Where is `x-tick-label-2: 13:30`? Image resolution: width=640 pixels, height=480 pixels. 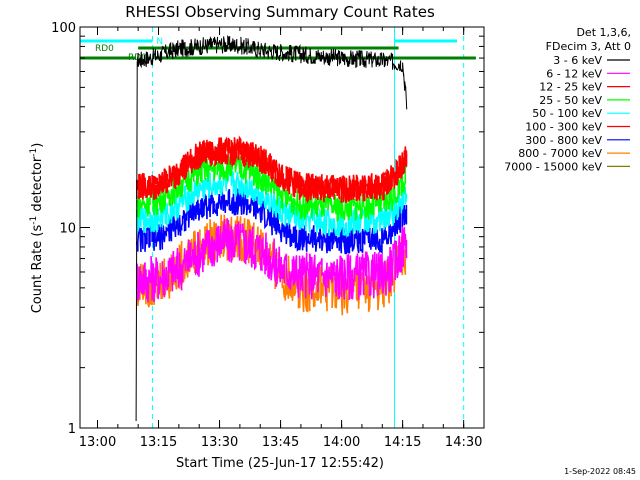
x-tick-label-2: 13:30 is located at coordinates (219, 442).